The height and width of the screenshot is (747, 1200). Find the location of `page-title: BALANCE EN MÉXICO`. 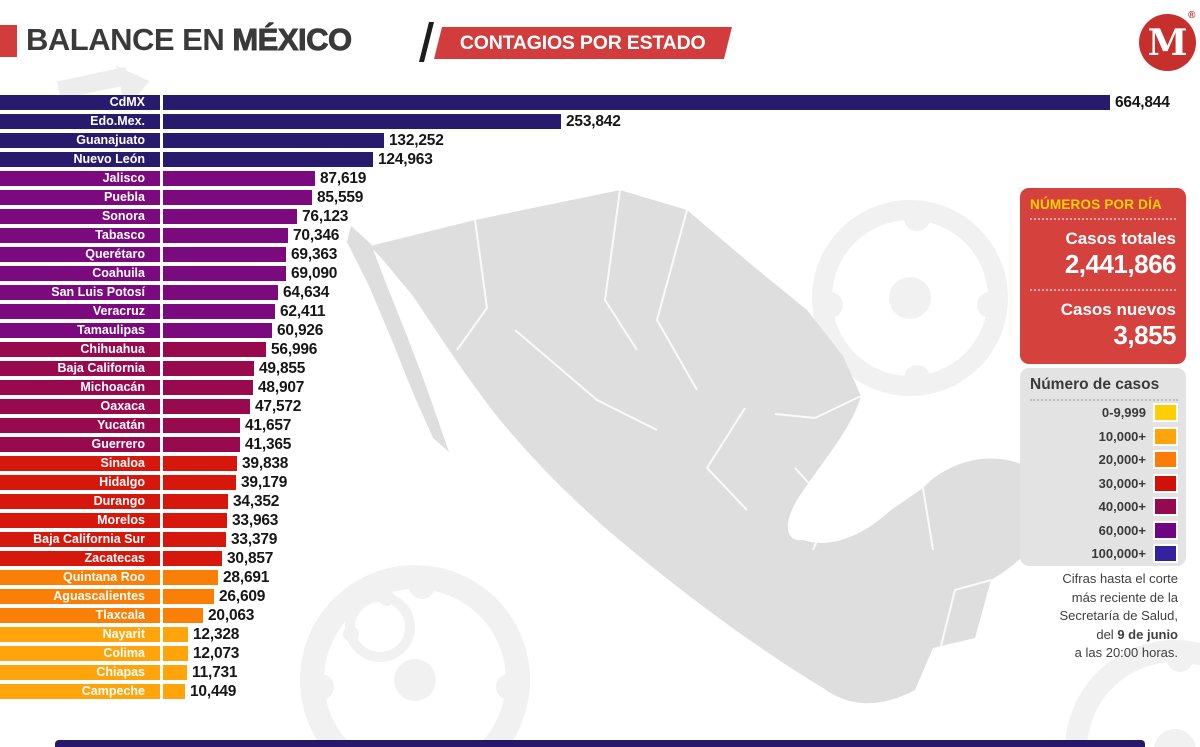

page-title: BALANCE EN MÉXICO is located at coordinates (189, 40).